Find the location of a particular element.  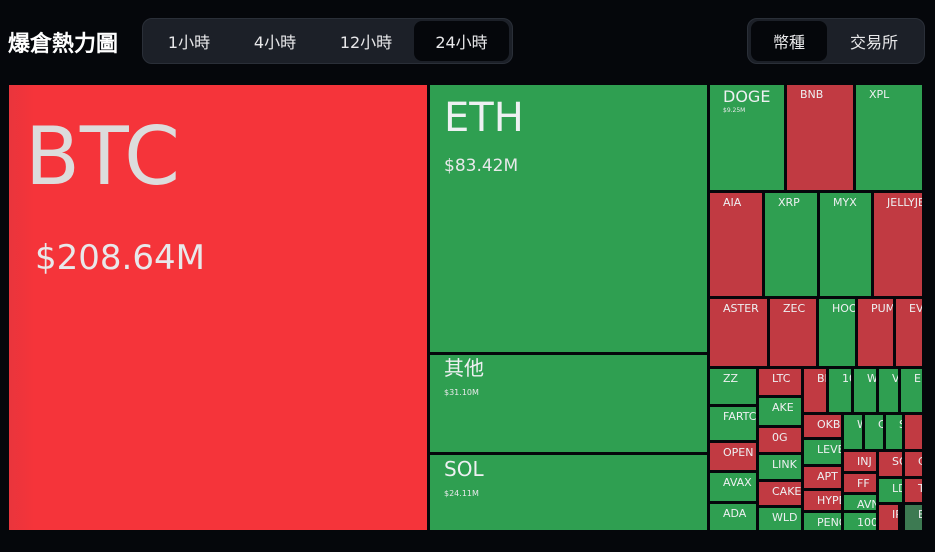

tile: AKE is located at coordinates (780, 411).